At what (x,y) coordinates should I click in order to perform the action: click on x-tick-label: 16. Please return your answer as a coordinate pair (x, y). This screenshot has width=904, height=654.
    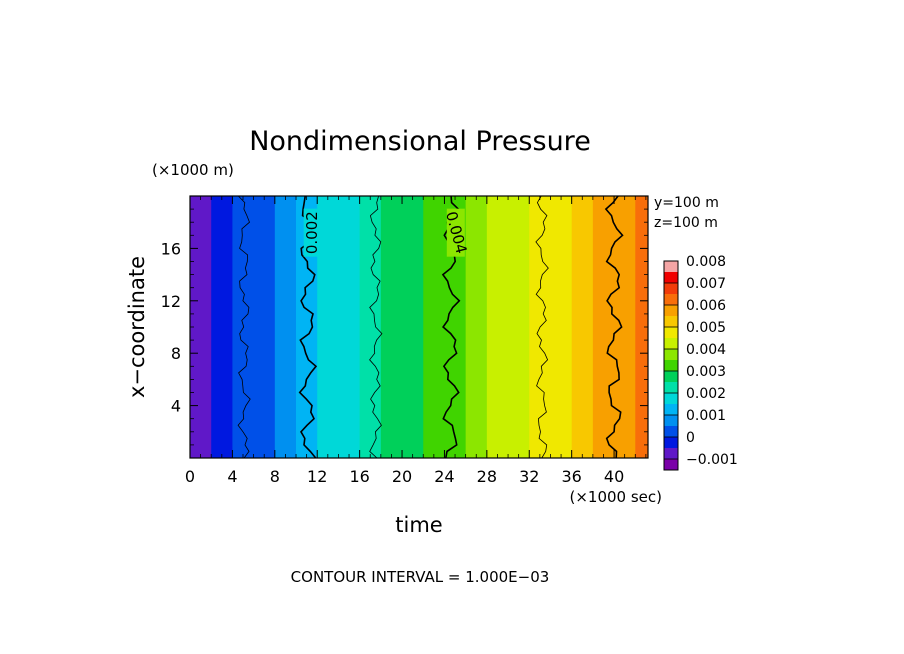
    Looking at the image, I should click on (359, 476).